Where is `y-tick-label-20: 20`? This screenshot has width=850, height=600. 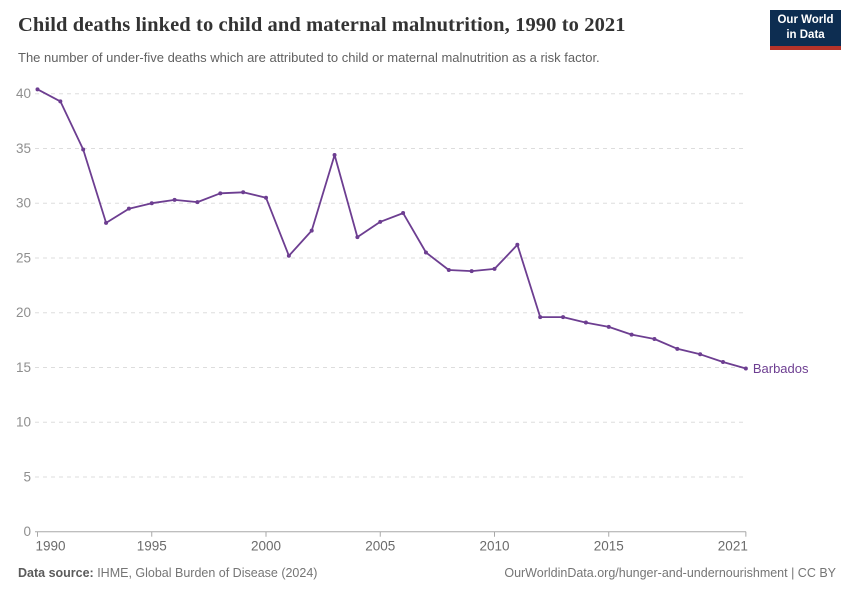 y-tick-label-20: 20 is located at coordinates (23, 312).